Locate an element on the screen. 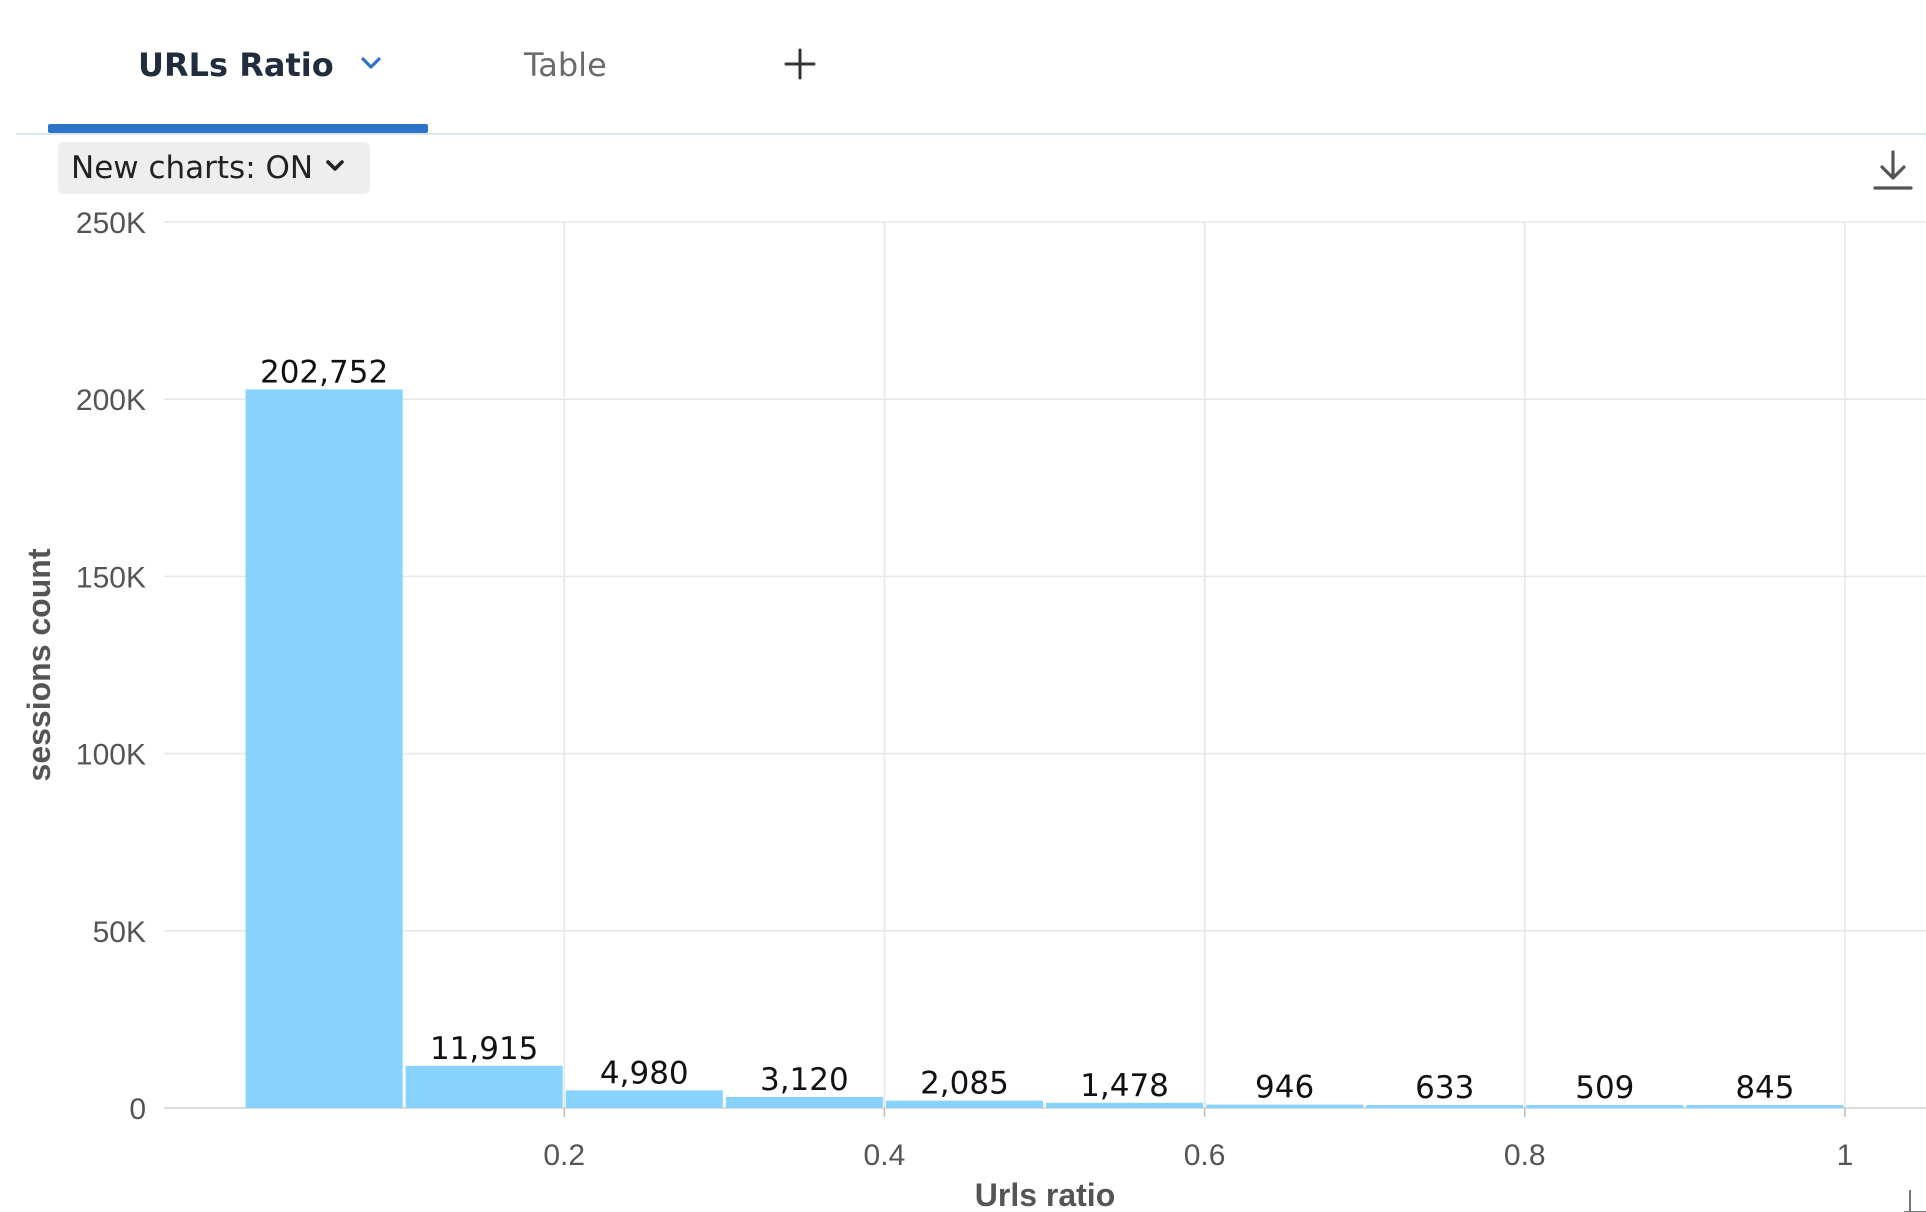  bar-value-label: 845 is located at coordinates (1764, 1088).